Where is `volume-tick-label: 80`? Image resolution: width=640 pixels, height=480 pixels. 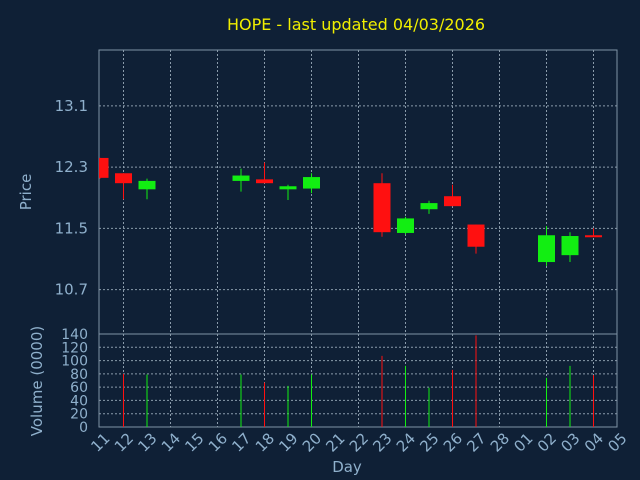 volume-tick-label: 80 is located at coordinates (79, 375).